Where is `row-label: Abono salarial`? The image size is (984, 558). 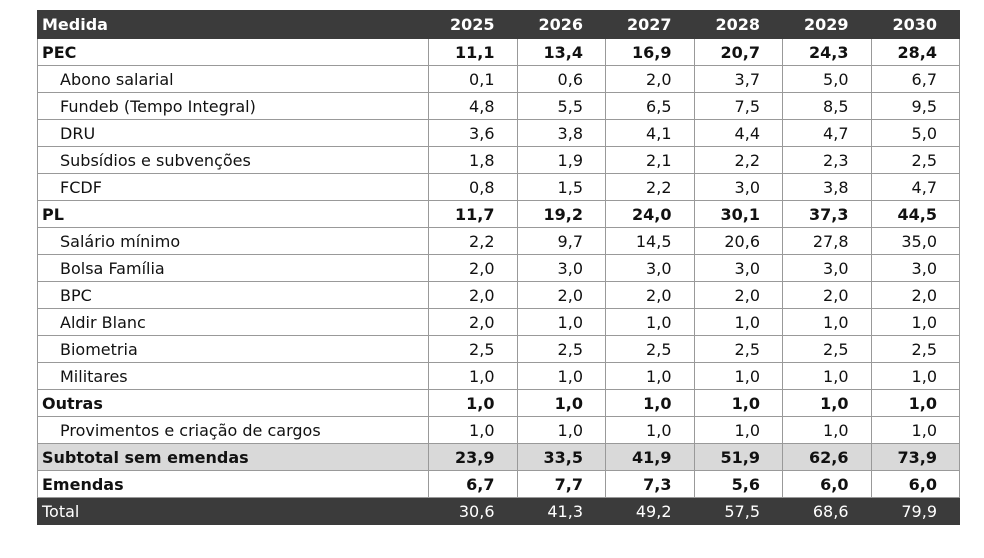 row-label: Abono salarial is located at coordinates (233, 79).